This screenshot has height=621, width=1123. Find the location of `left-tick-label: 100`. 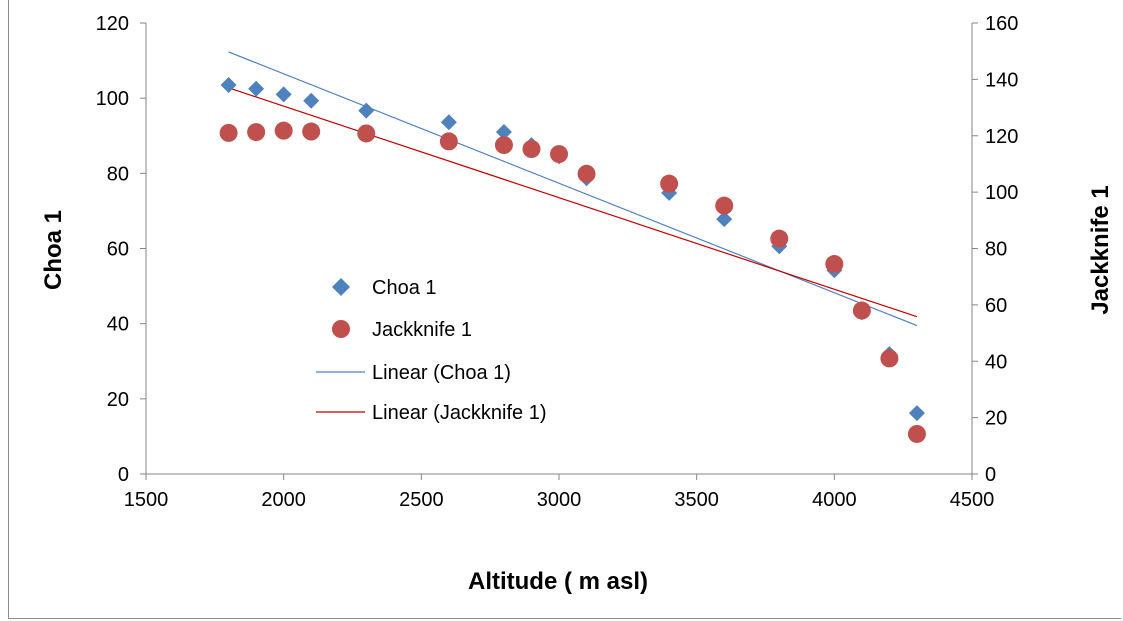

left-tick-label: 100 is located at coordinates (112, 99).